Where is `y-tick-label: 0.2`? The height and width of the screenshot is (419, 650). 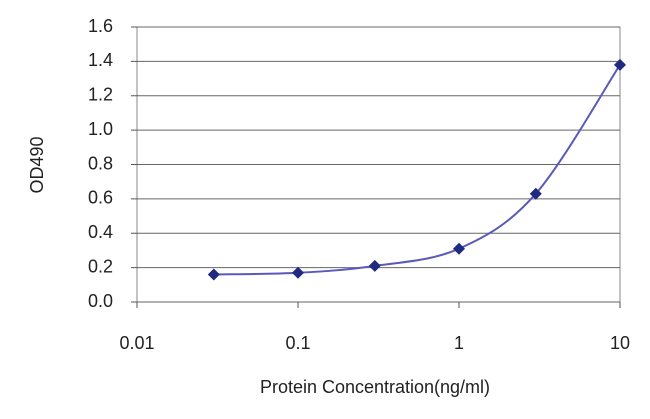 y-tick-label: 0.2 is located at coordinates (100, 266).